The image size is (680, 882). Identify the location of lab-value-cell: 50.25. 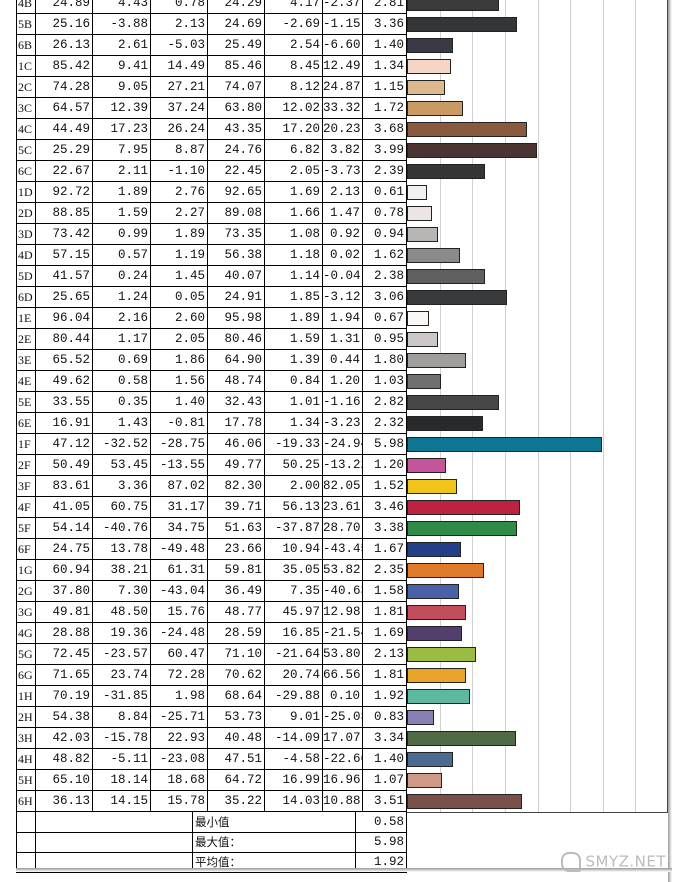
(294, 465).